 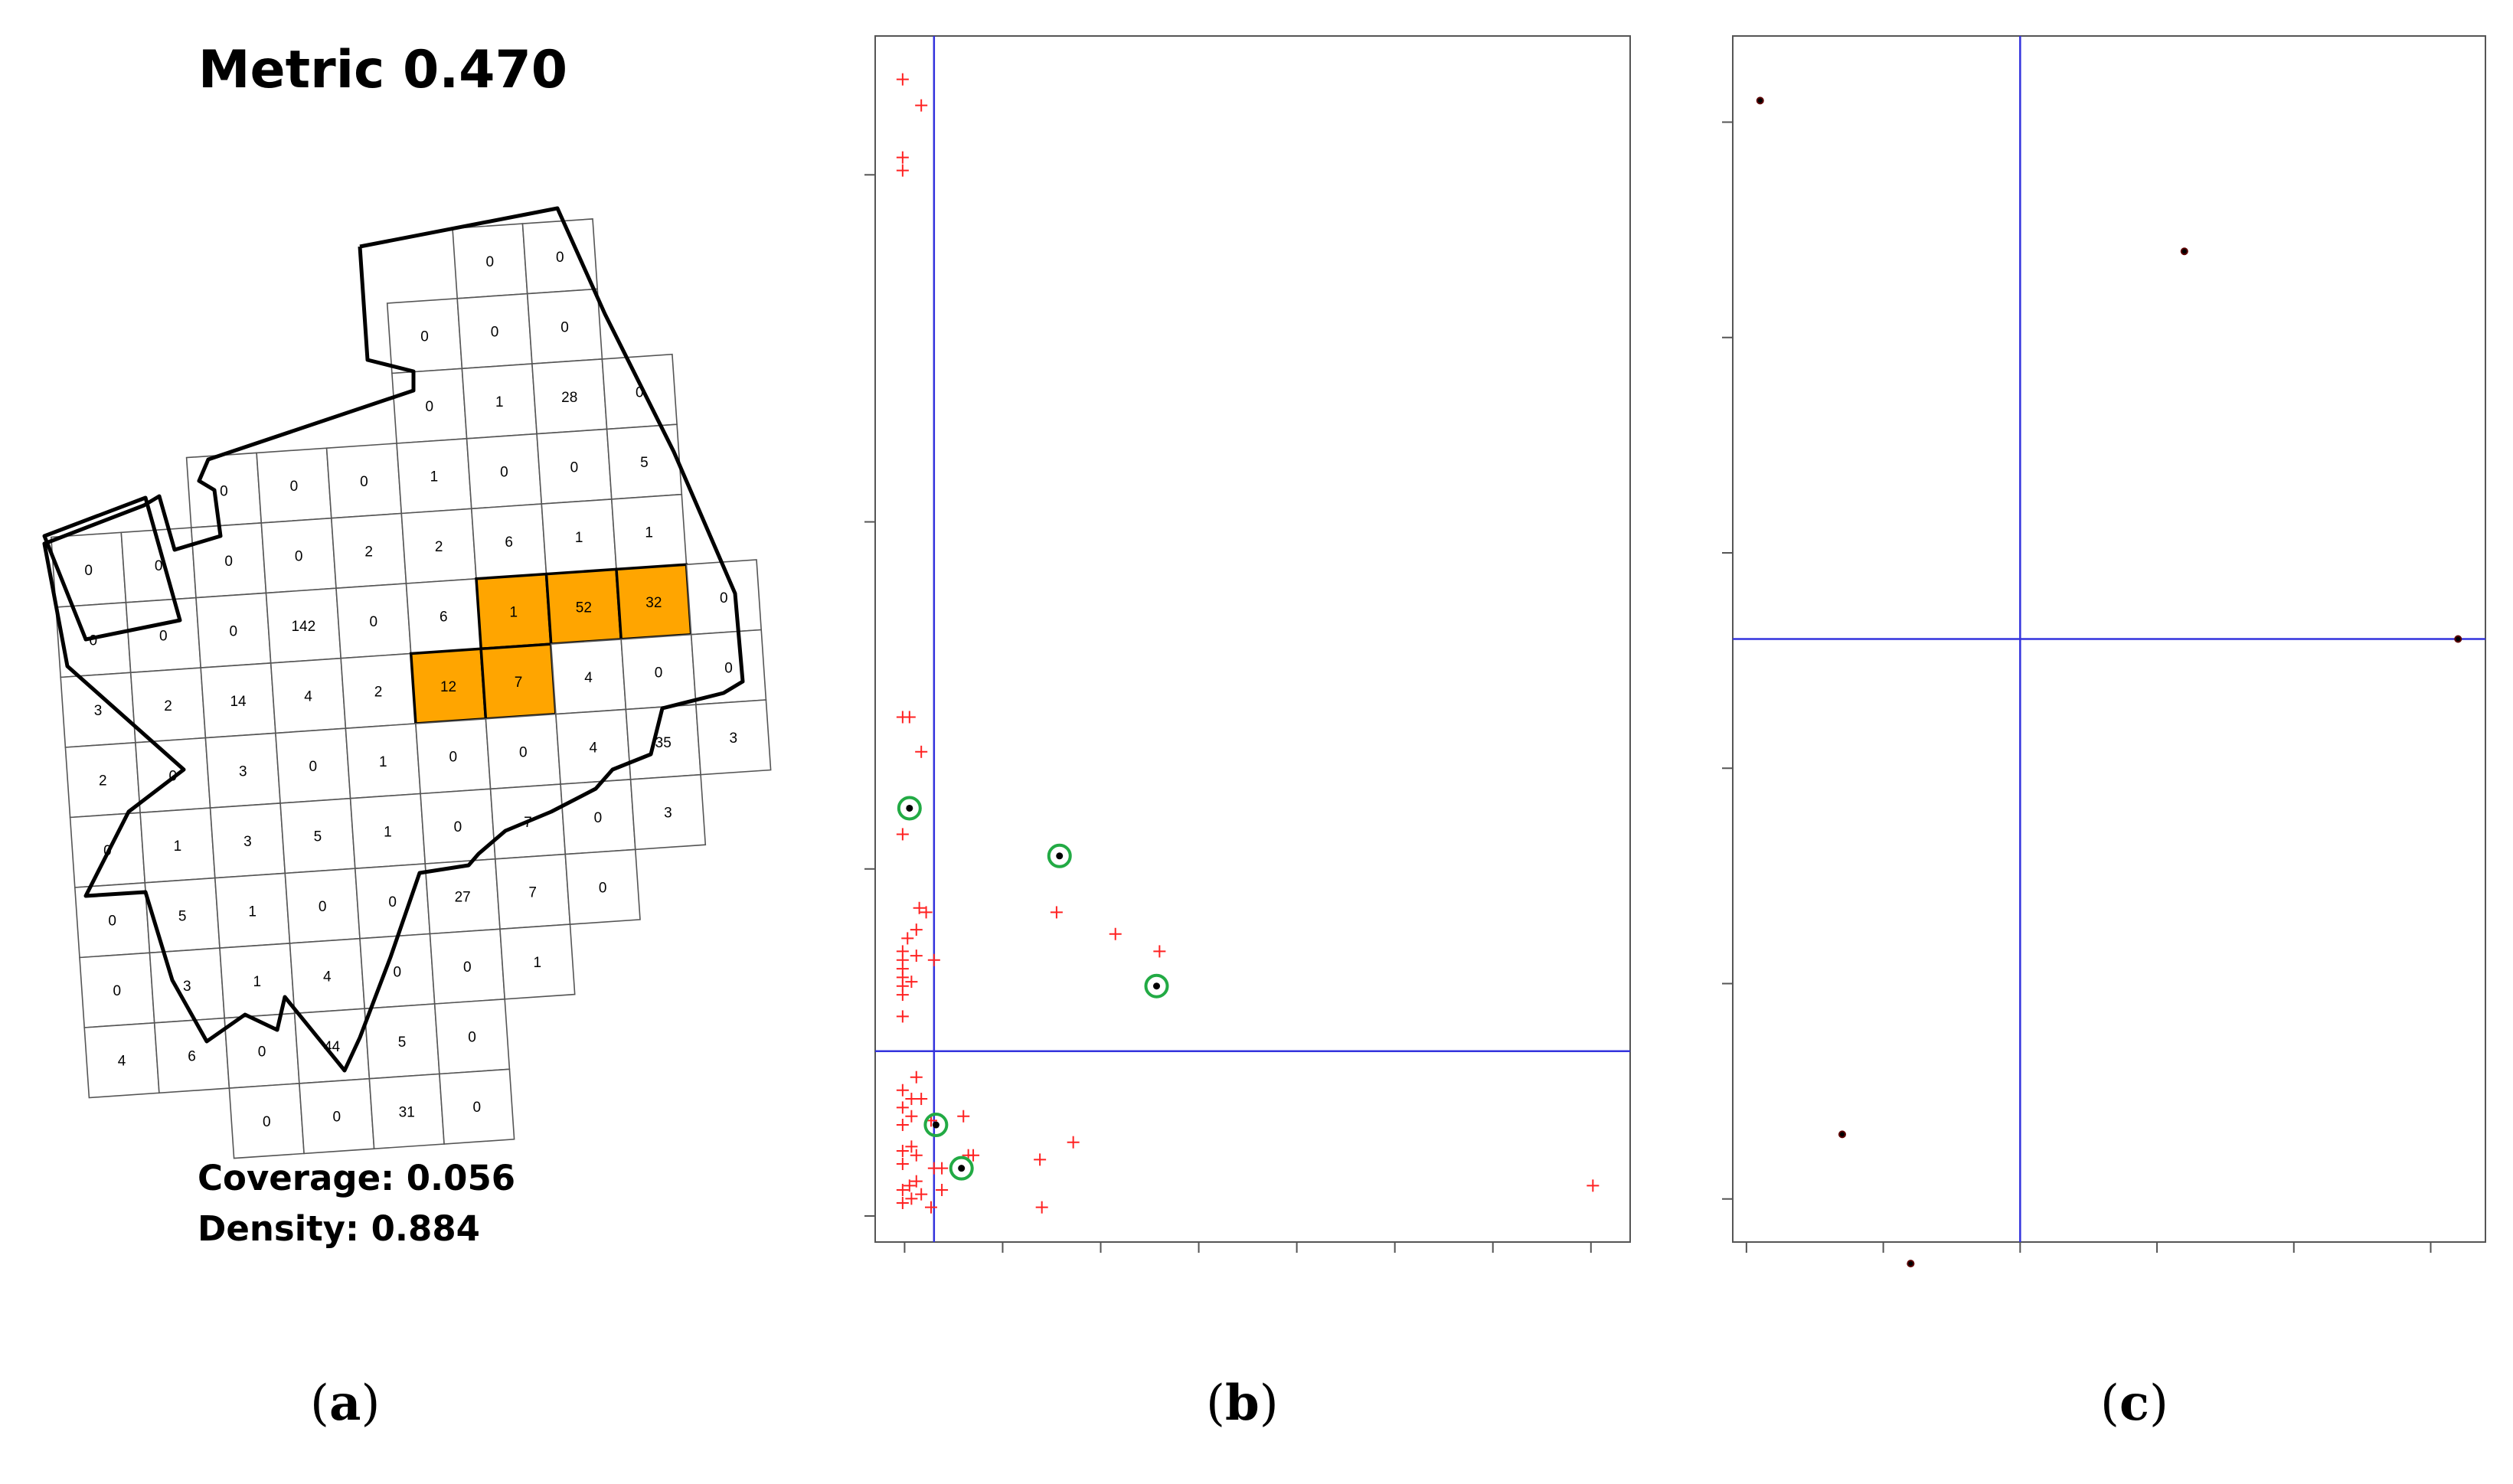 I want to click on cell-value: 27, so click(x=463, y=898).